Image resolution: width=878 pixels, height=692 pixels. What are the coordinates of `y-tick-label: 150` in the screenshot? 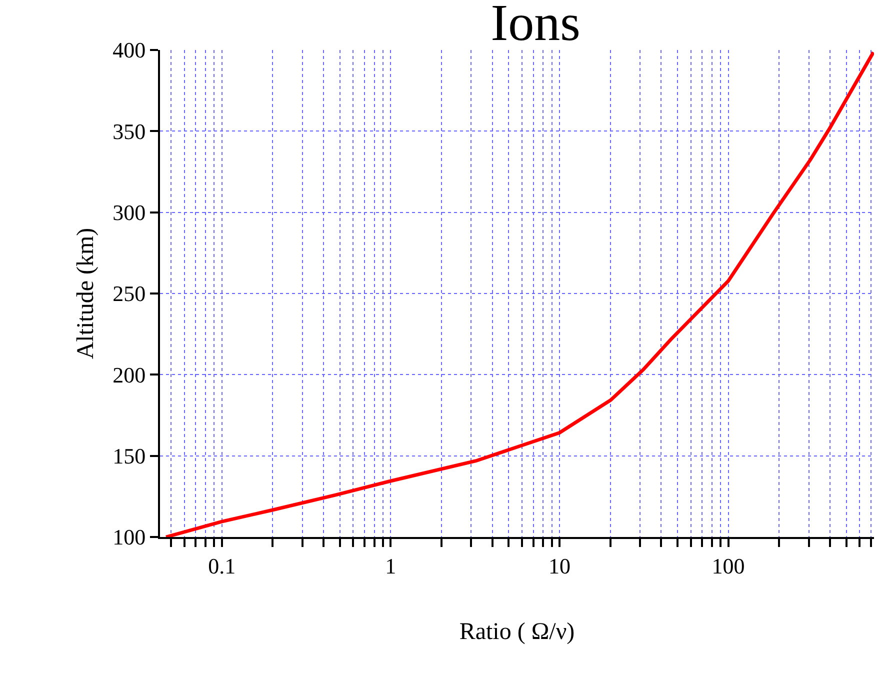 It's located at (129, 456).